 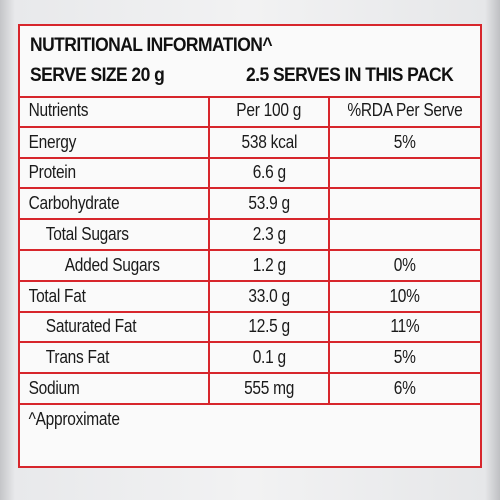 What do you see at coordinates (350, 75) in the screenshot?
I see `serves-per-pack: 2.5 SERVES IN THIS PACK` at bounding box center [350, 75].